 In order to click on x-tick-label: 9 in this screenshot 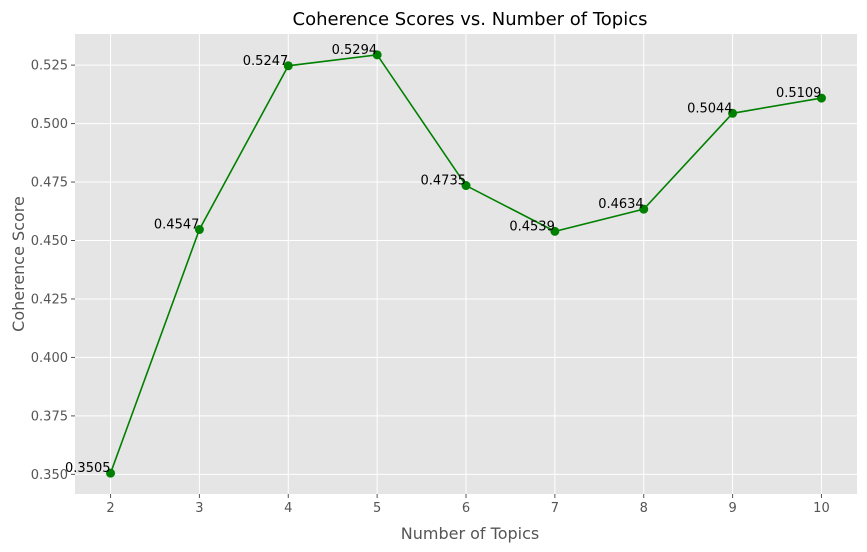, I will do `click(732, 508)`.